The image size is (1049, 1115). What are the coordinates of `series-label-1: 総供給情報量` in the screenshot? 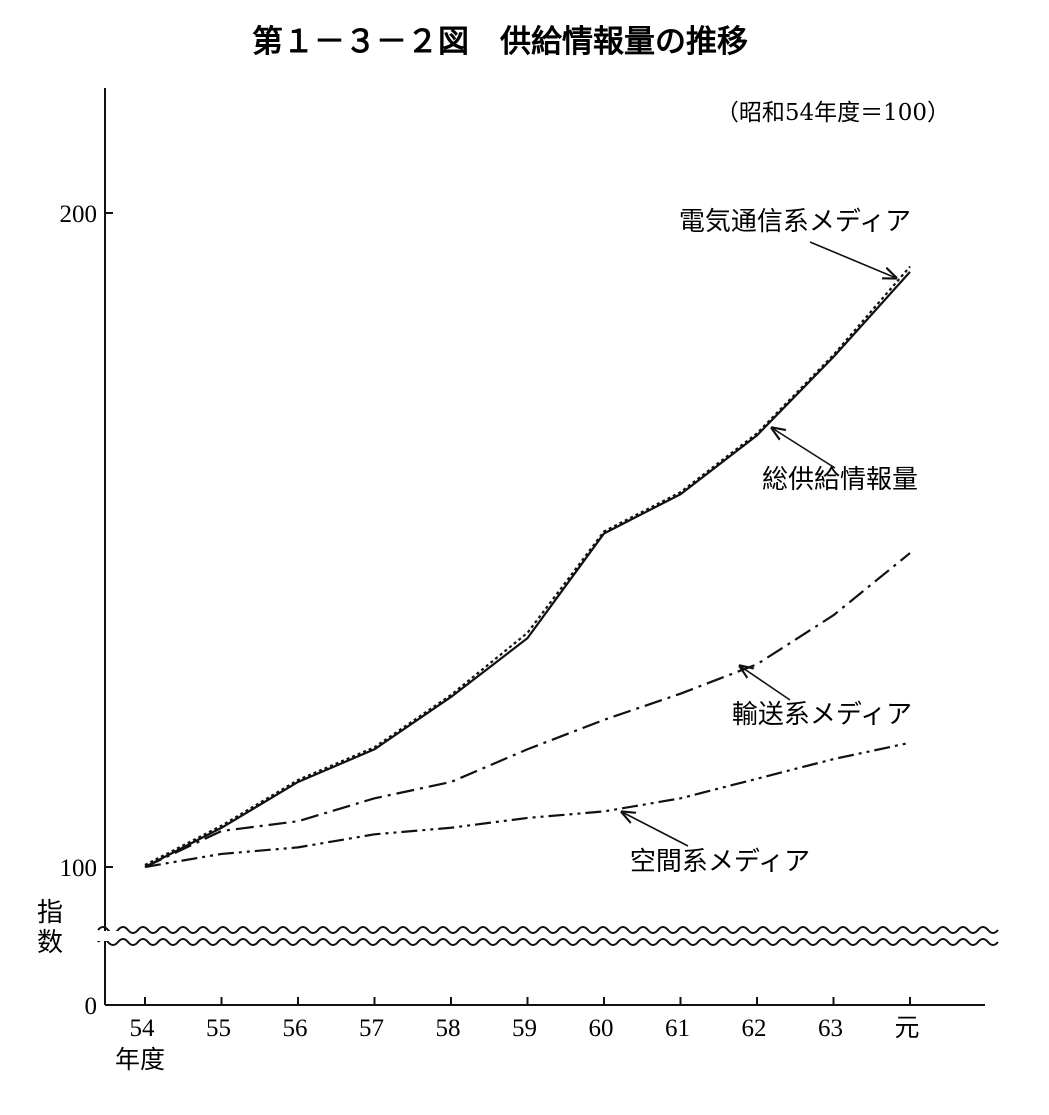 It's located at (840, 480).